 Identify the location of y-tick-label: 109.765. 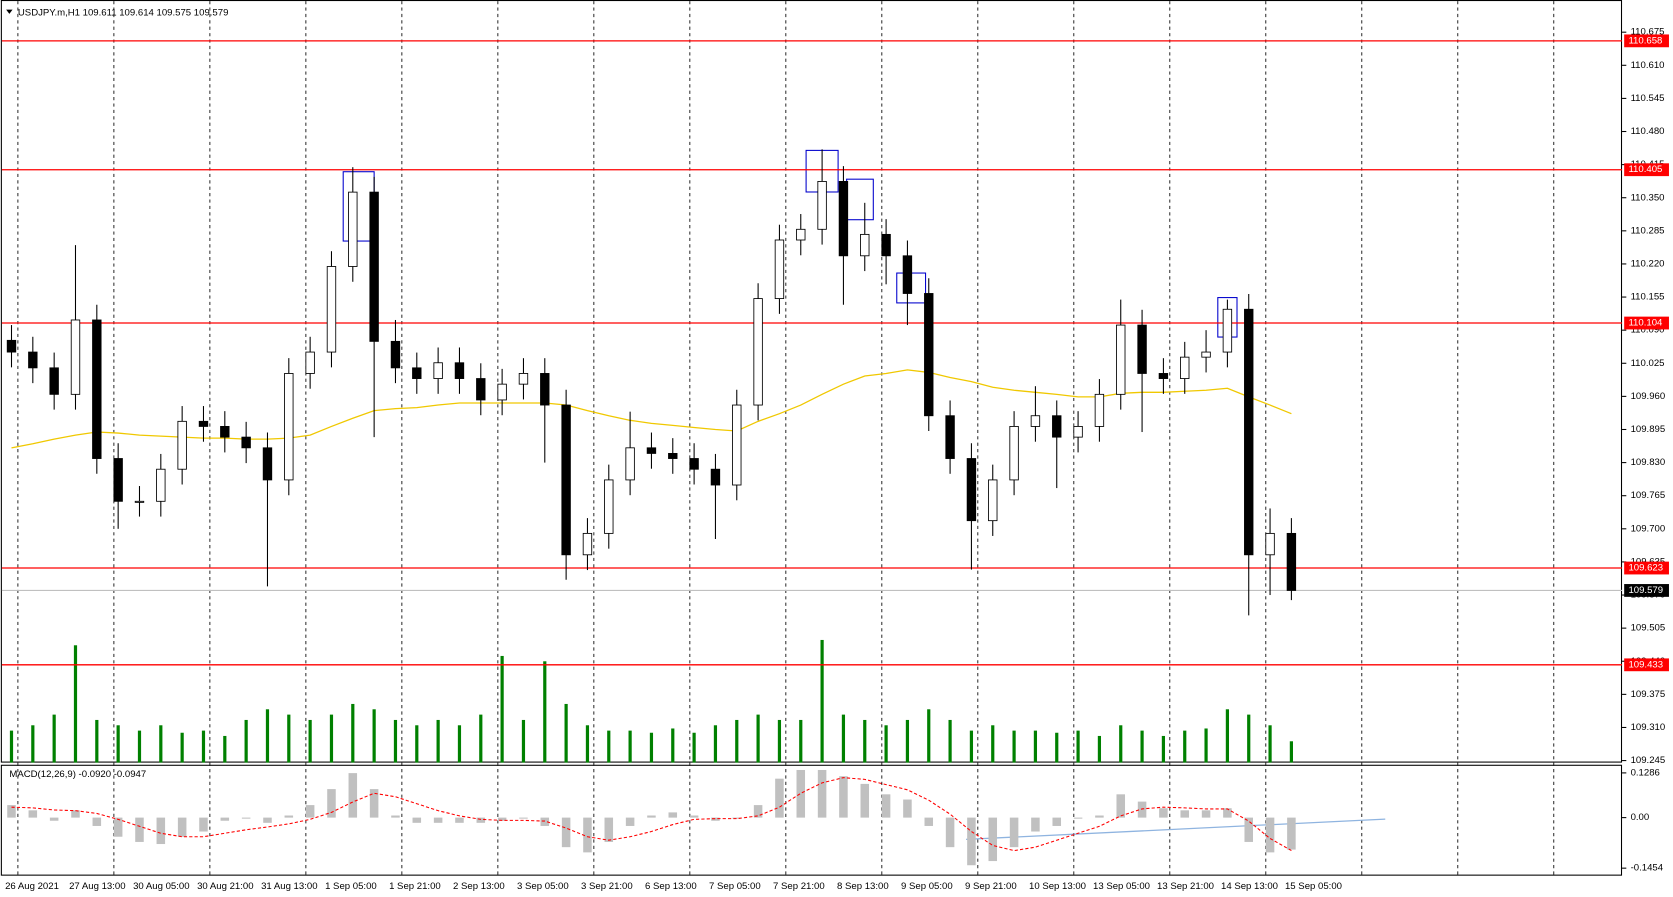
(1648, 495).